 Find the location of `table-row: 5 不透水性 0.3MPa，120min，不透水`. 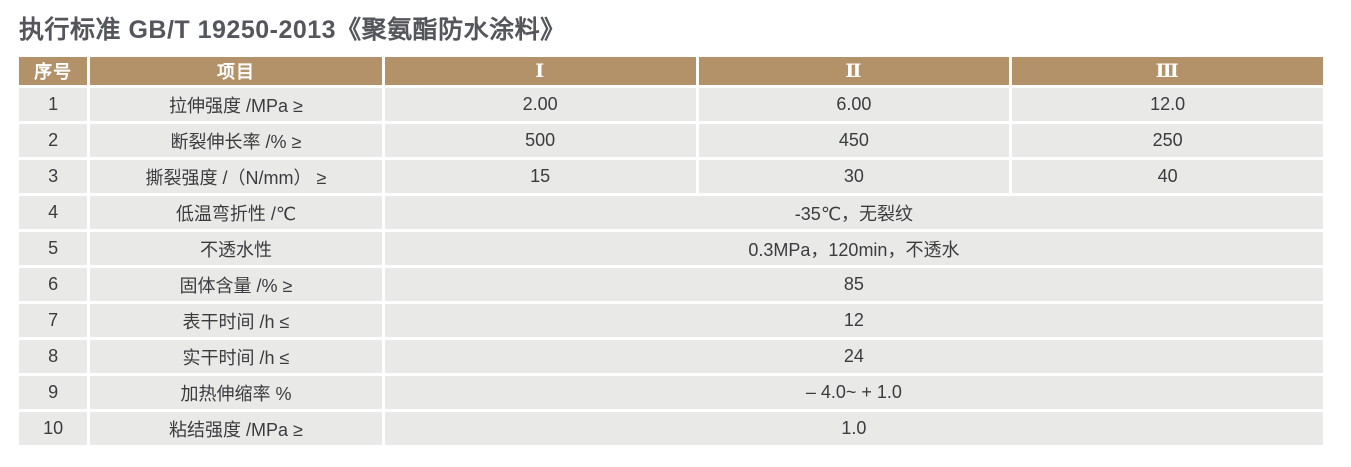

table-row: 5 不透水性 0.3MPa，120min，不透水 is located at coordinates (671, 248).